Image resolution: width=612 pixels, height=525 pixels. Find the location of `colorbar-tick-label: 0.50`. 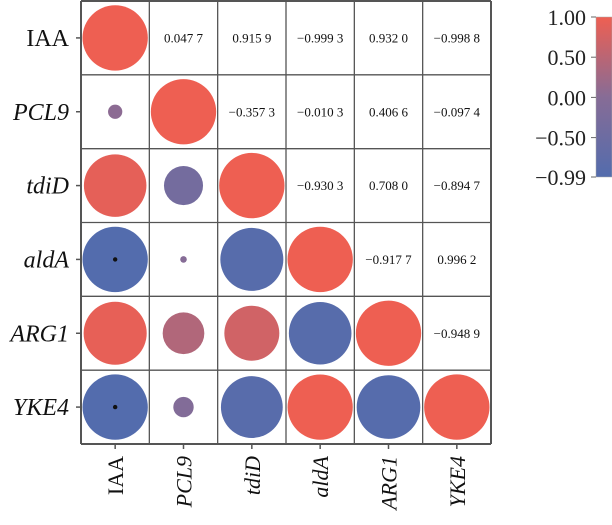

colorbar-tick-label: 0.50 is located at coordinates (567, 57).